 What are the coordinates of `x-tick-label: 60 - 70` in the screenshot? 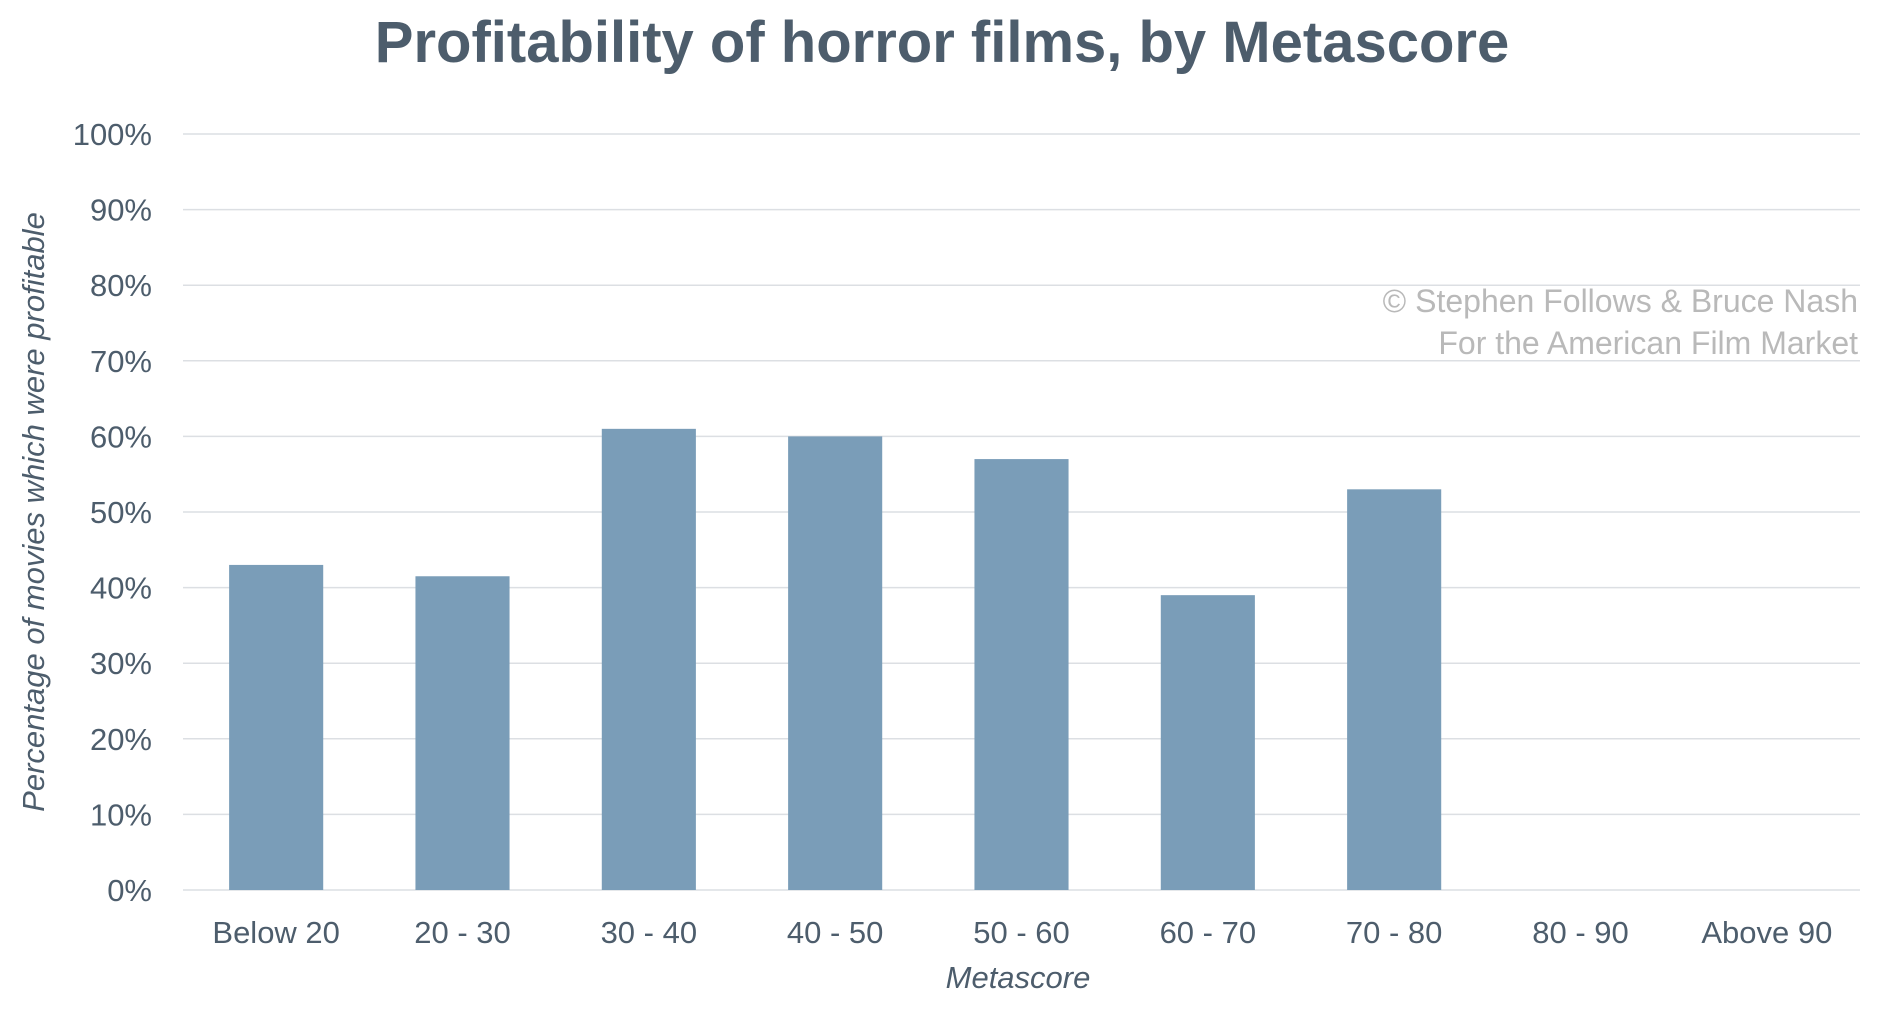 It's located at (1208, 932).